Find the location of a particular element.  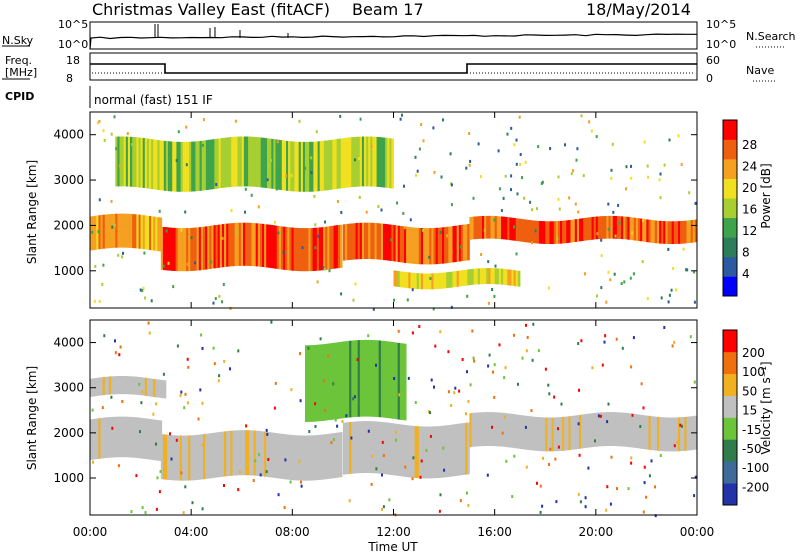

y-tick-label: 2000 is located at coordinates (68, 433).